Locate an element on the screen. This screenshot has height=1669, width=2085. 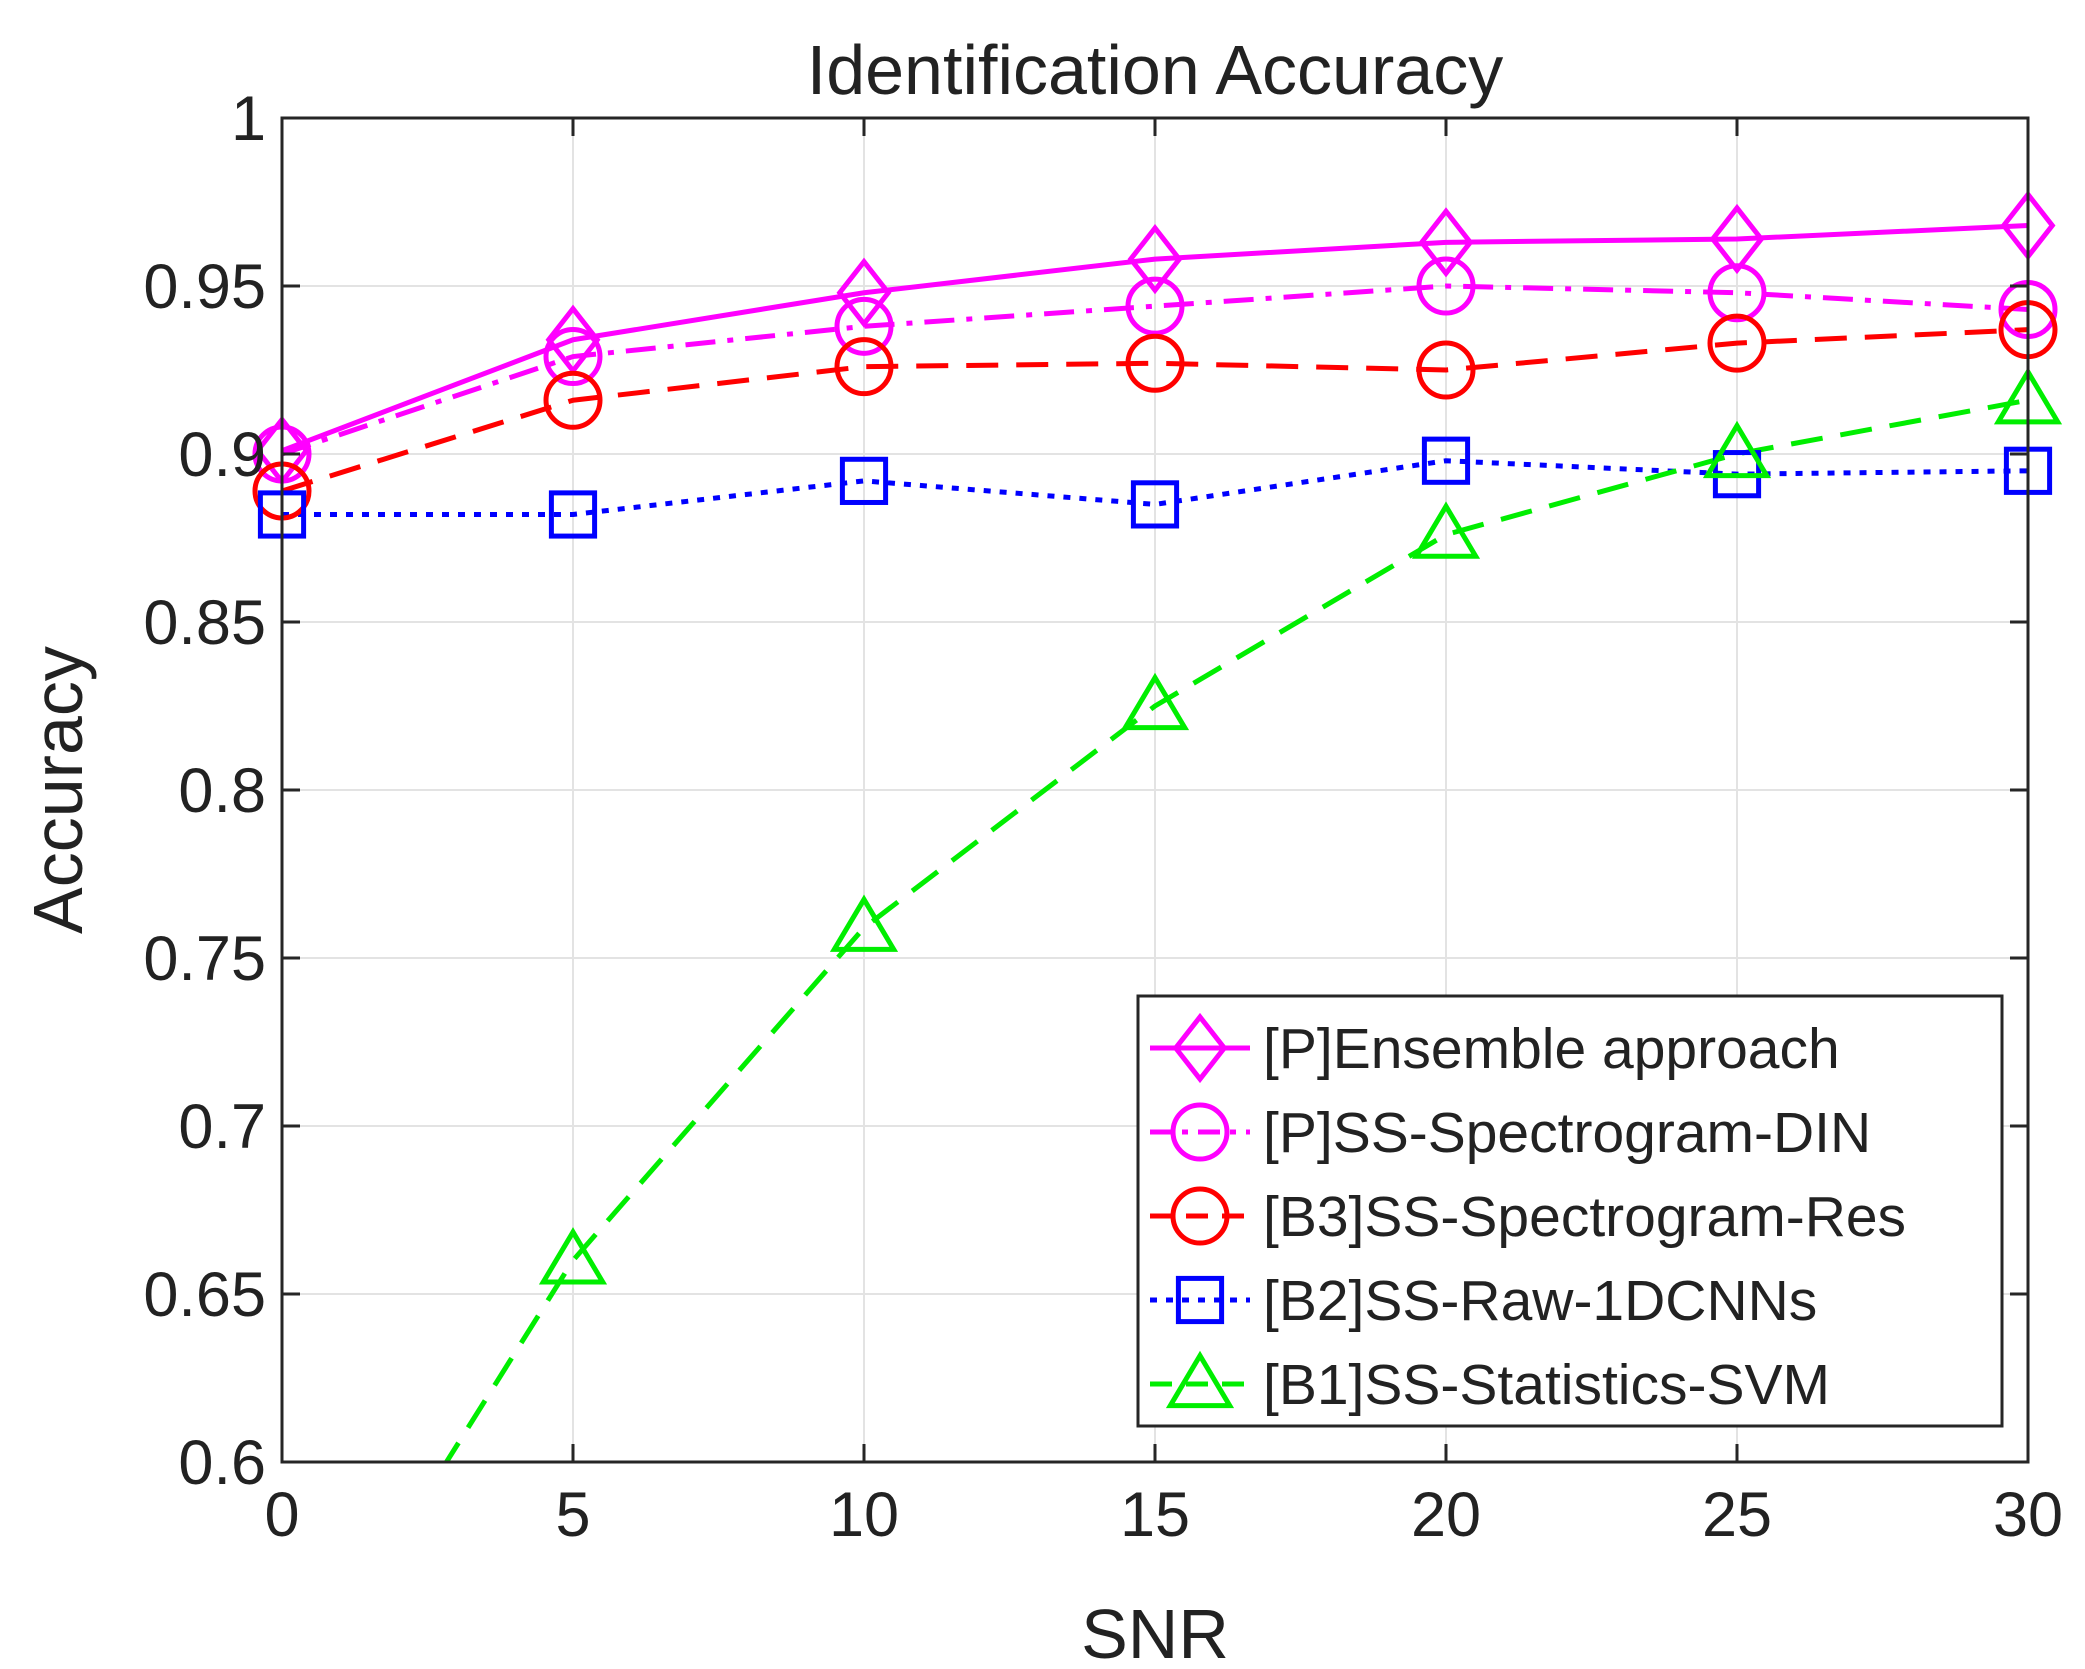
y-tick-label: 1 is located at coordinates (248, 119).